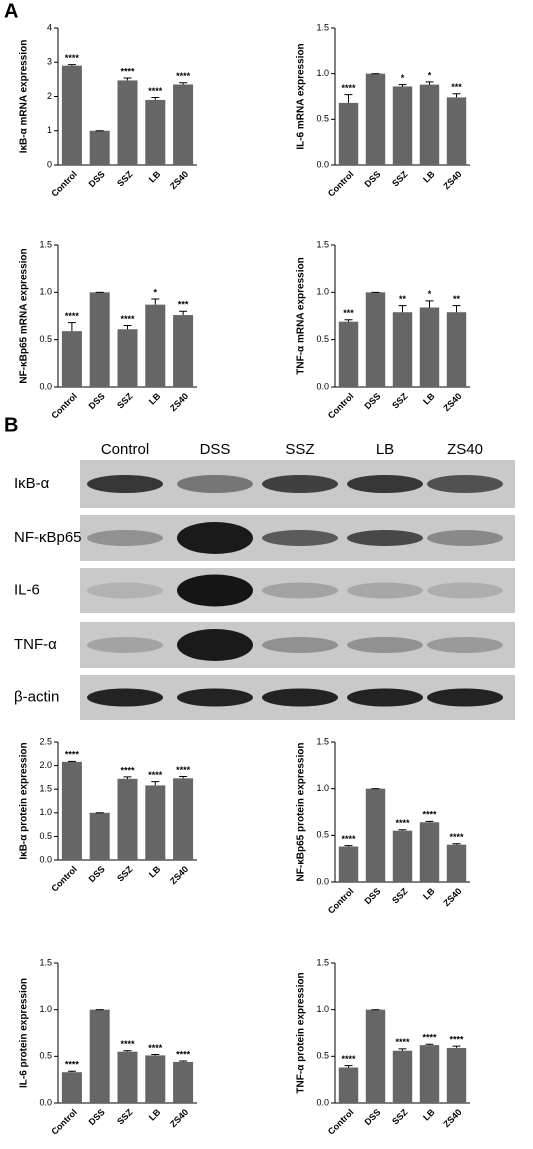 This screenshot has height=1149, width=533. What do you see at coordinates (45, 741) in the screenshot?
I see `y-tick-label: 2.5` at bounding box center [45, 741].